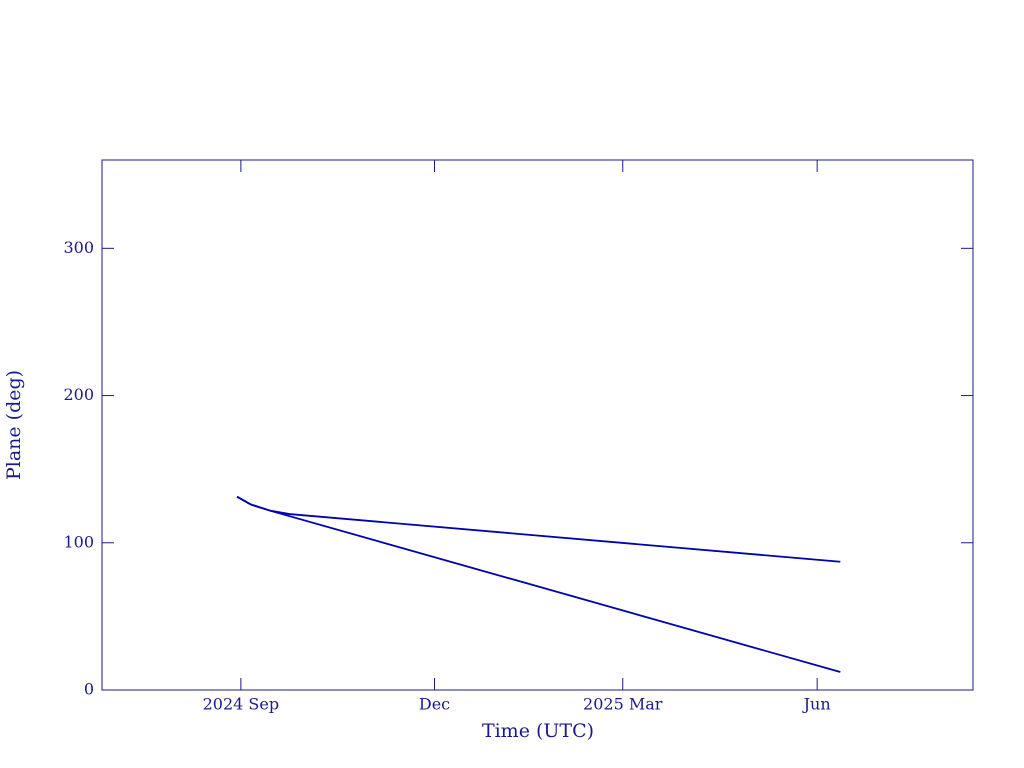 Image resolution: width=1024 pixels, height=768 pixels. What do you see at coordinates (78, 541) in the screenshot?
I see `y-tick-label: 100` at bounding box center [78, 541].